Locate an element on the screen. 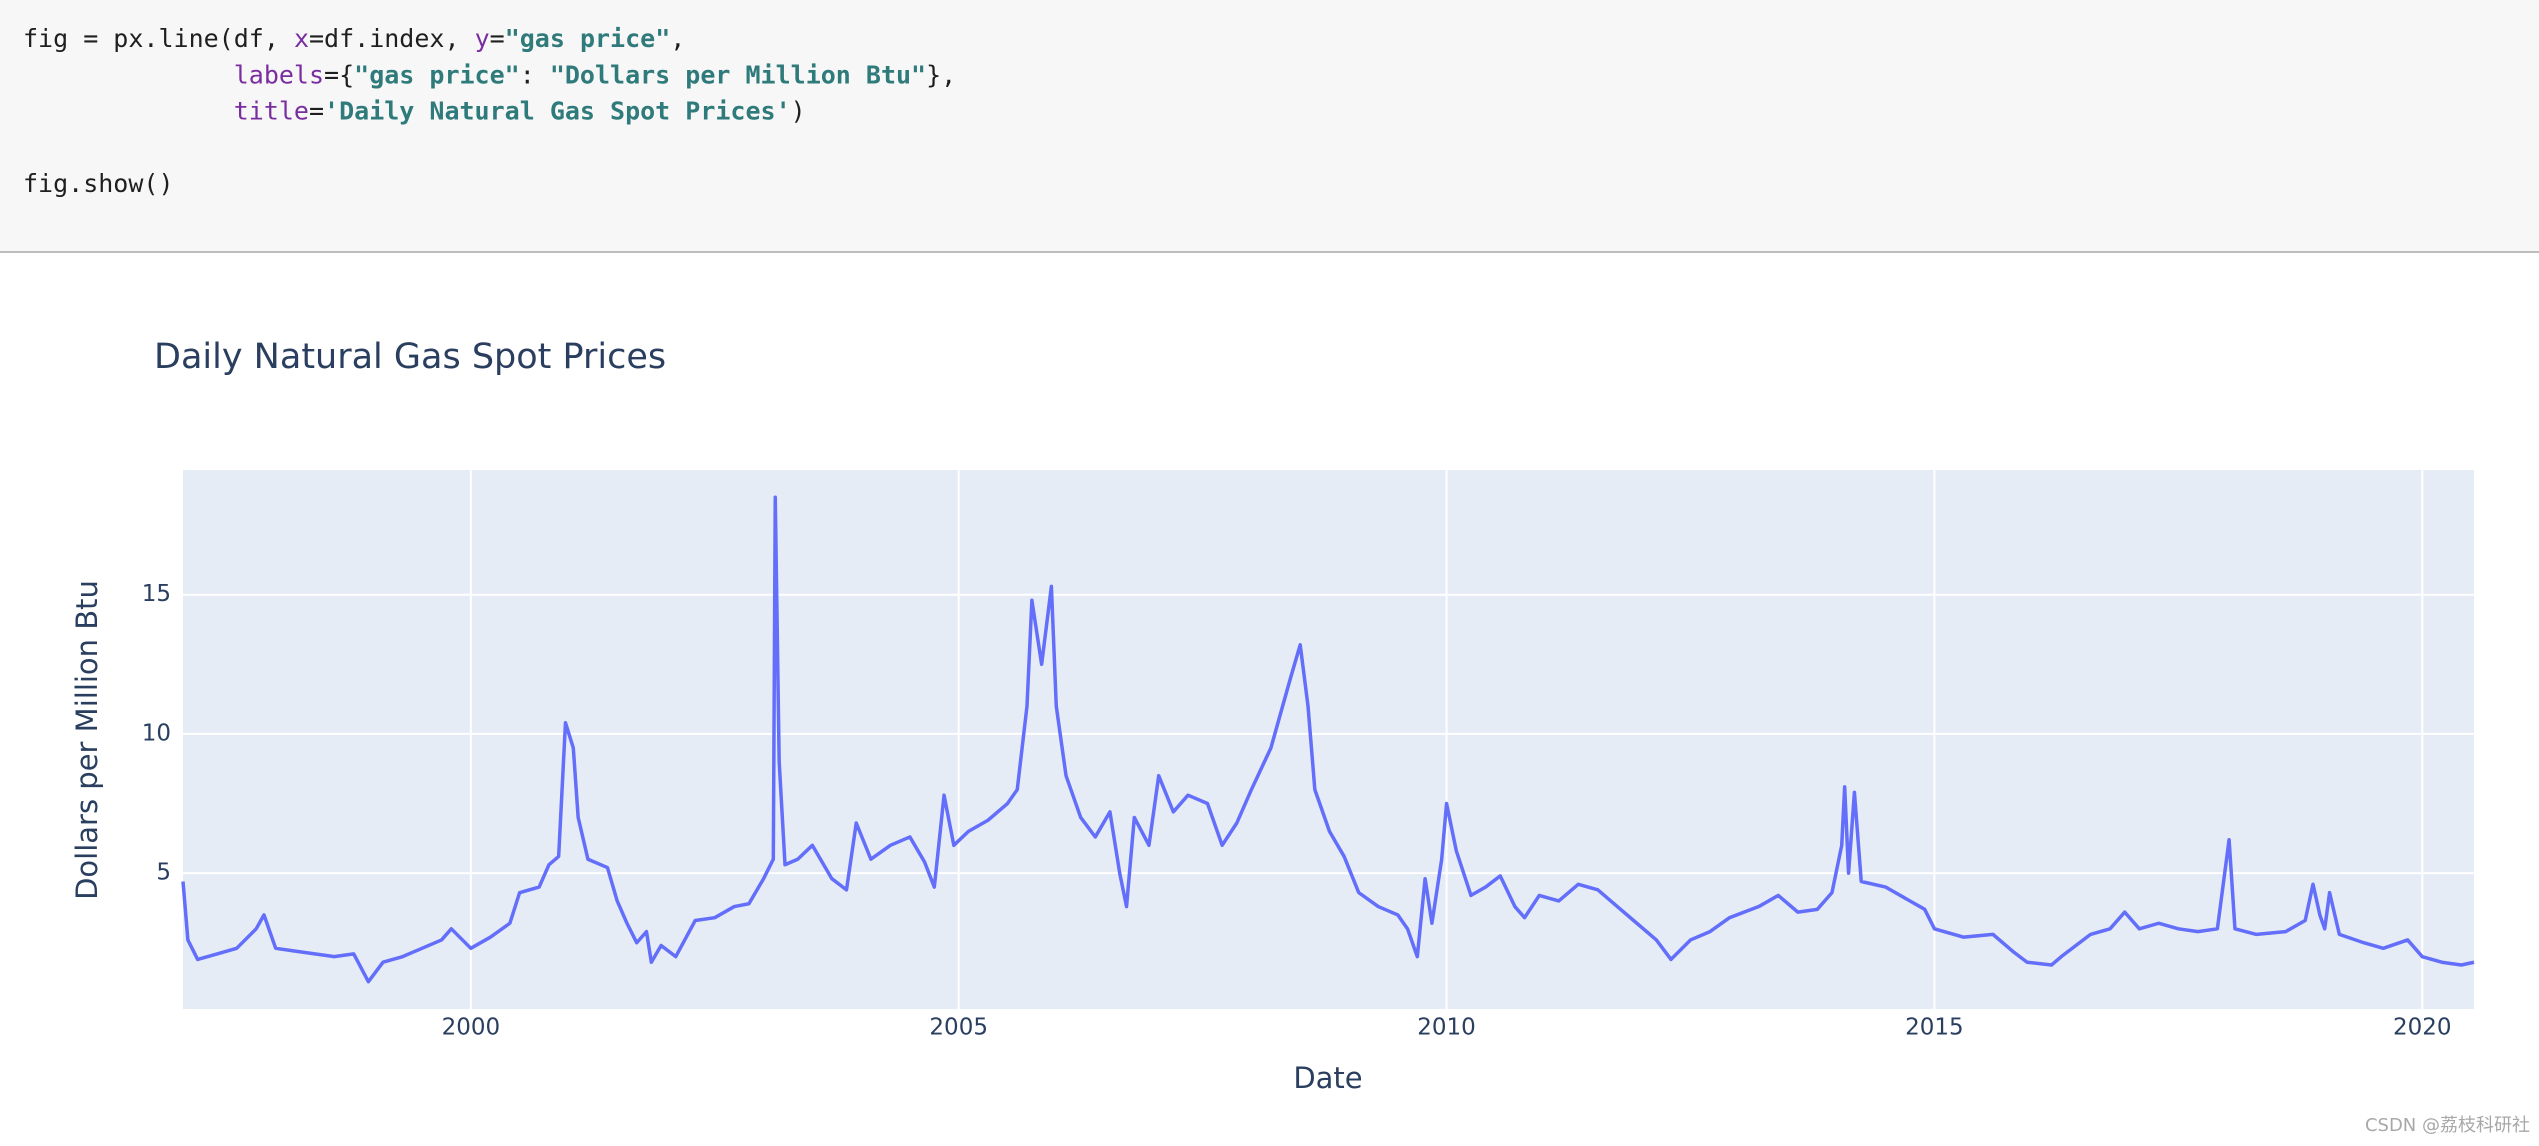 The image size is (2539, 1146). code-token: ) is located at coordinates (798, 111).